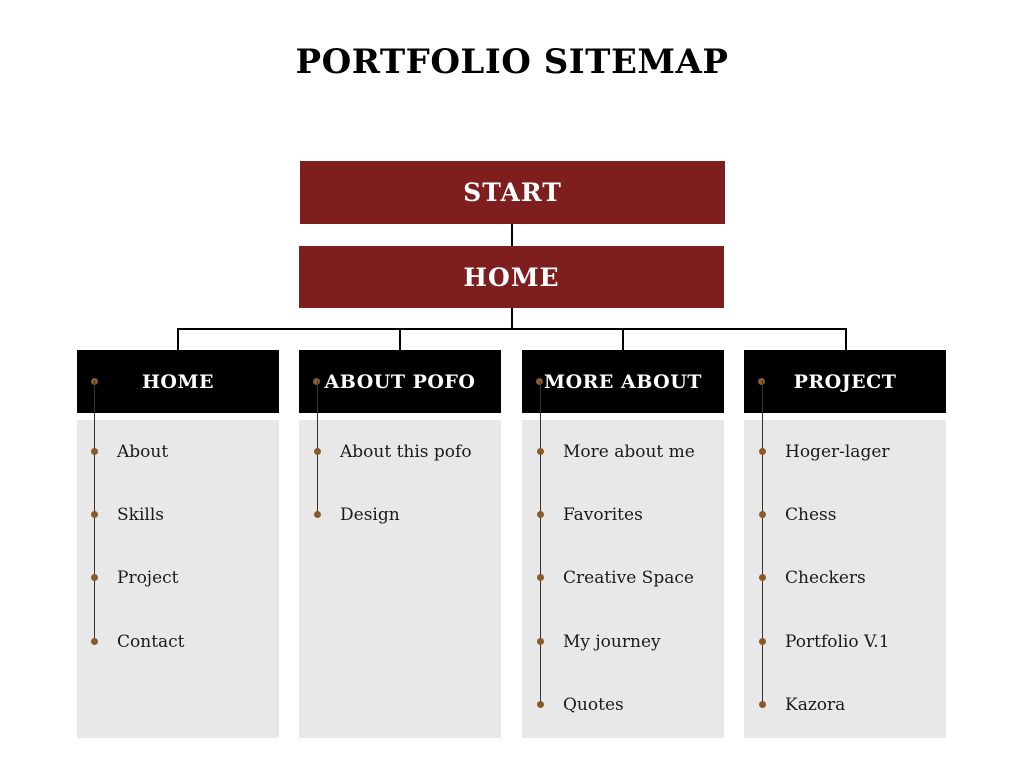 This screenshot has height=768, width=1024. I want to click on list-item-label: Kazora, so click(815, 705).